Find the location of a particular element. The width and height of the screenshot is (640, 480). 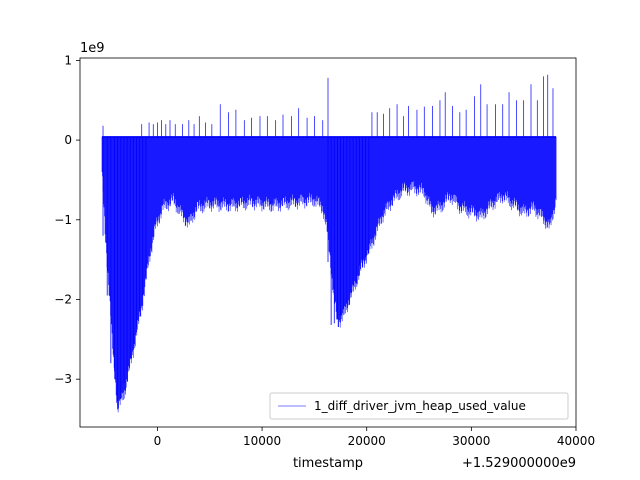

x-axis: 0 10000 20000 30000 40000 is located at coordinates (374, 437).